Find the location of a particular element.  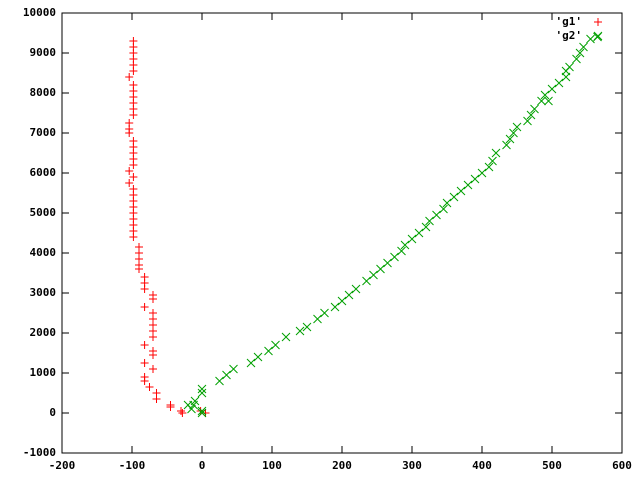

x-tick-label: -200 is located at coordinates (62, 465).